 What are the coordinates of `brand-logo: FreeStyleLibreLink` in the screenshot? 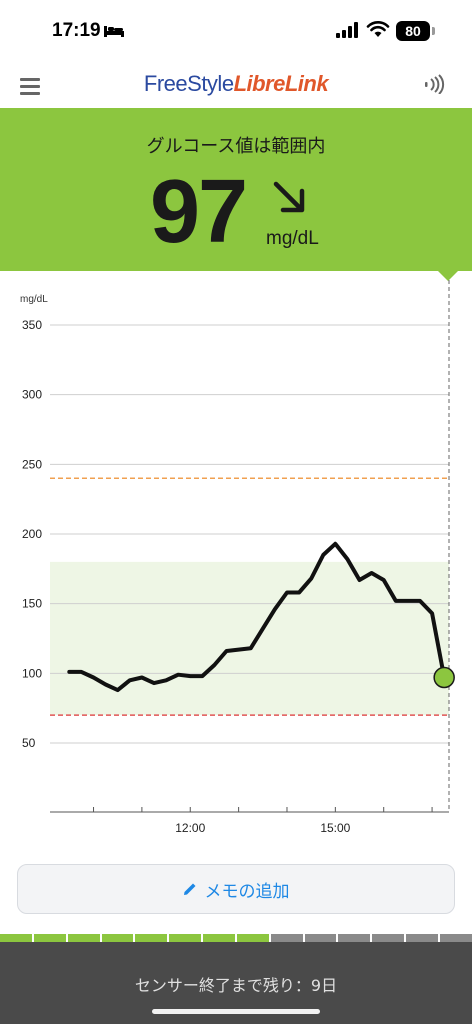 It's located at (236, 84).